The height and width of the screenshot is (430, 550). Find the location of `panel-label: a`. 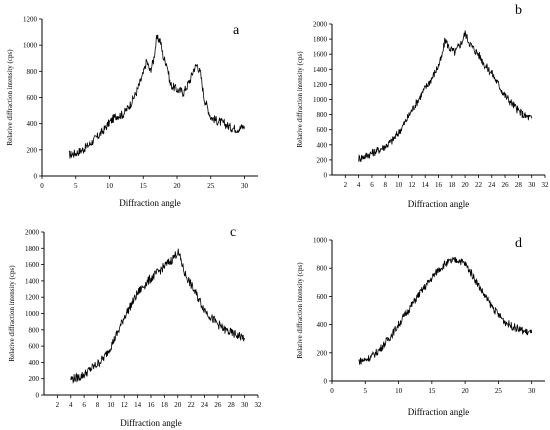

panel-label: a is located at coordinates (236, 30).